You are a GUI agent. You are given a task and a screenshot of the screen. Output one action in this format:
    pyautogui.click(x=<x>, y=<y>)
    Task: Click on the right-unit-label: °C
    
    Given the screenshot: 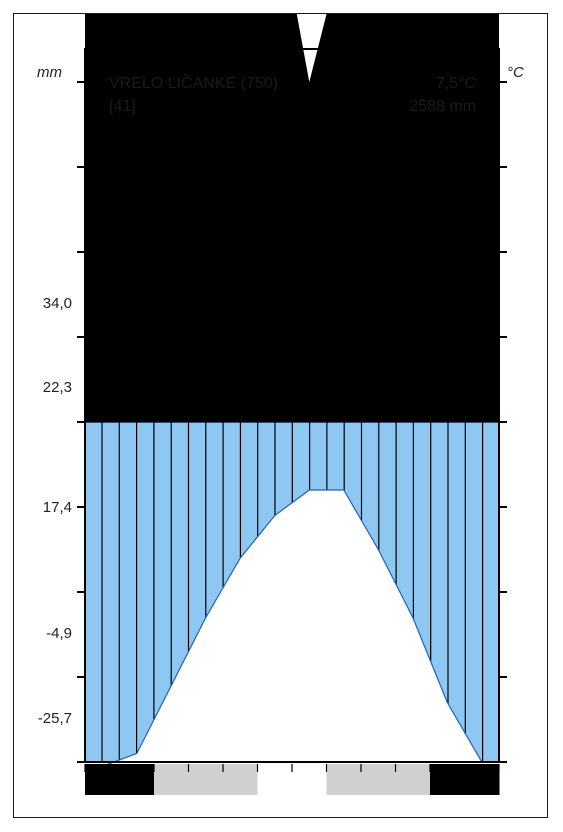 What is the action you would take?
    pyautogui.click(x=515, y=72)
    